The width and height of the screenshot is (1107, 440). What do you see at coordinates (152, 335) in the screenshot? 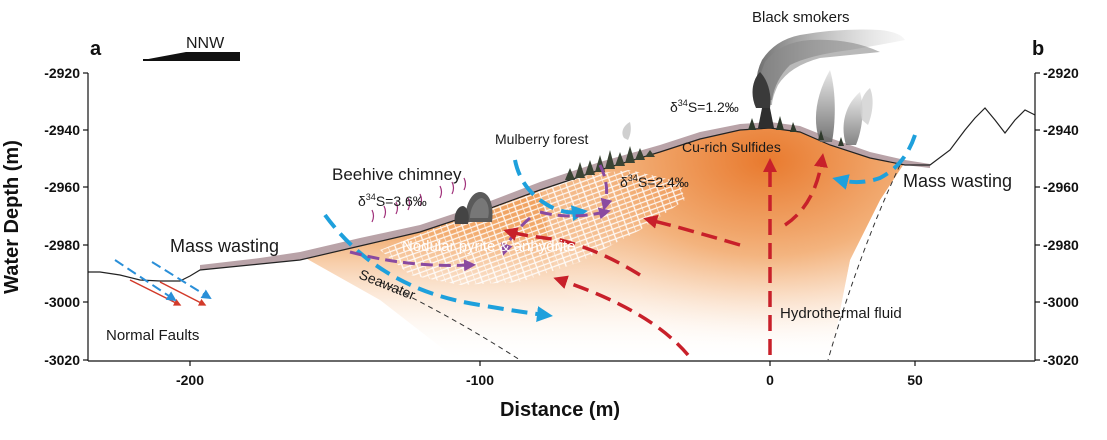
I see `label-normal-faults: Normal Faults` at bounding box center [152, 335].